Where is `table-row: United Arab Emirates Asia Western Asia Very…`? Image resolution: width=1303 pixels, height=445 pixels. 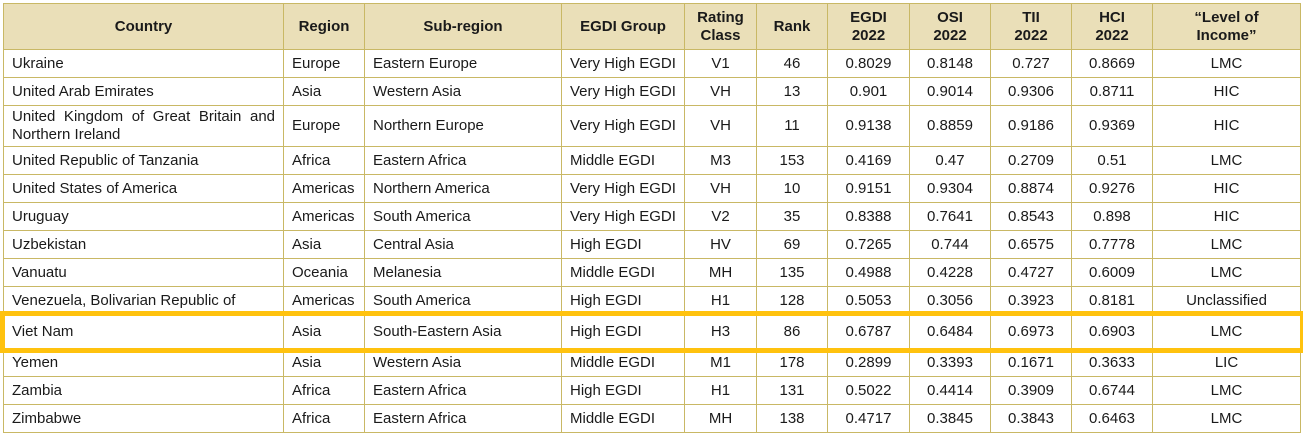 table-row: United Arab Emirates Asia Western Asia Very… is located at coordinates (652, 91).